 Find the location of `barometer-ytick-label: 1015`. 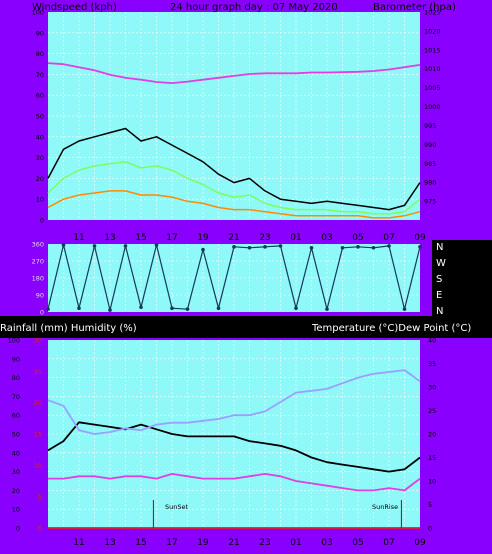

barometer-ytick-label: 1015 is located at coordinates (432, 50).